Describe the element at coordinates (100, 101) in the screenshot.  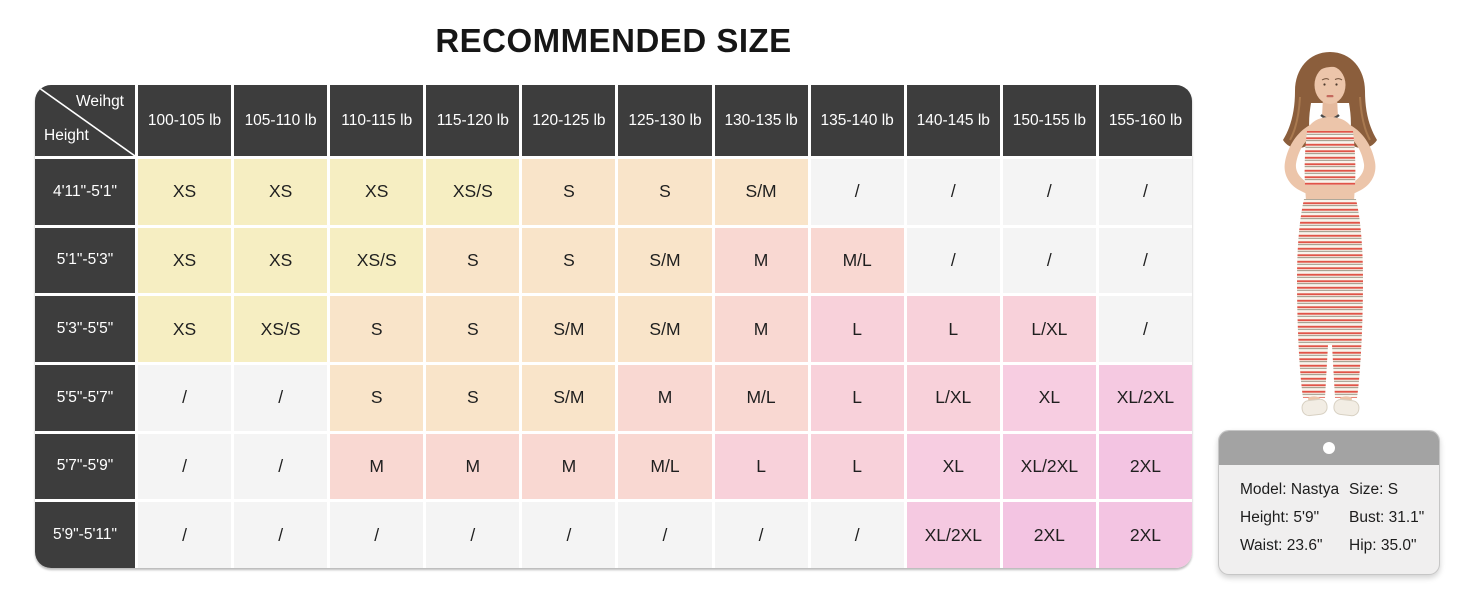
I see `corner-weight-label: Weihgt` at that location.